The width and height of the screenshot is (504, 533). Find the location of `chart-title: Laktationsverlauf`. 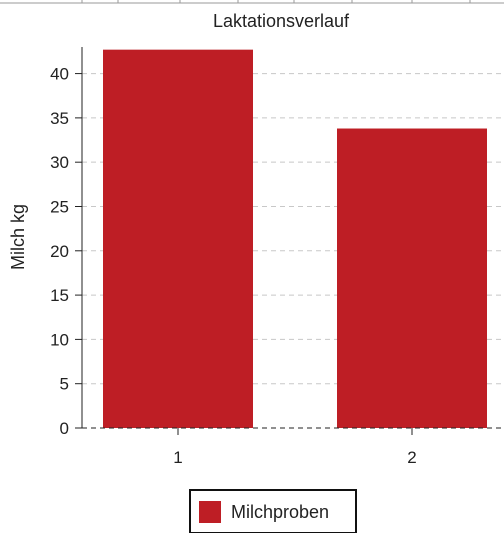

chart-title: Laktationsverlauf is located at coordinates (281, 21).